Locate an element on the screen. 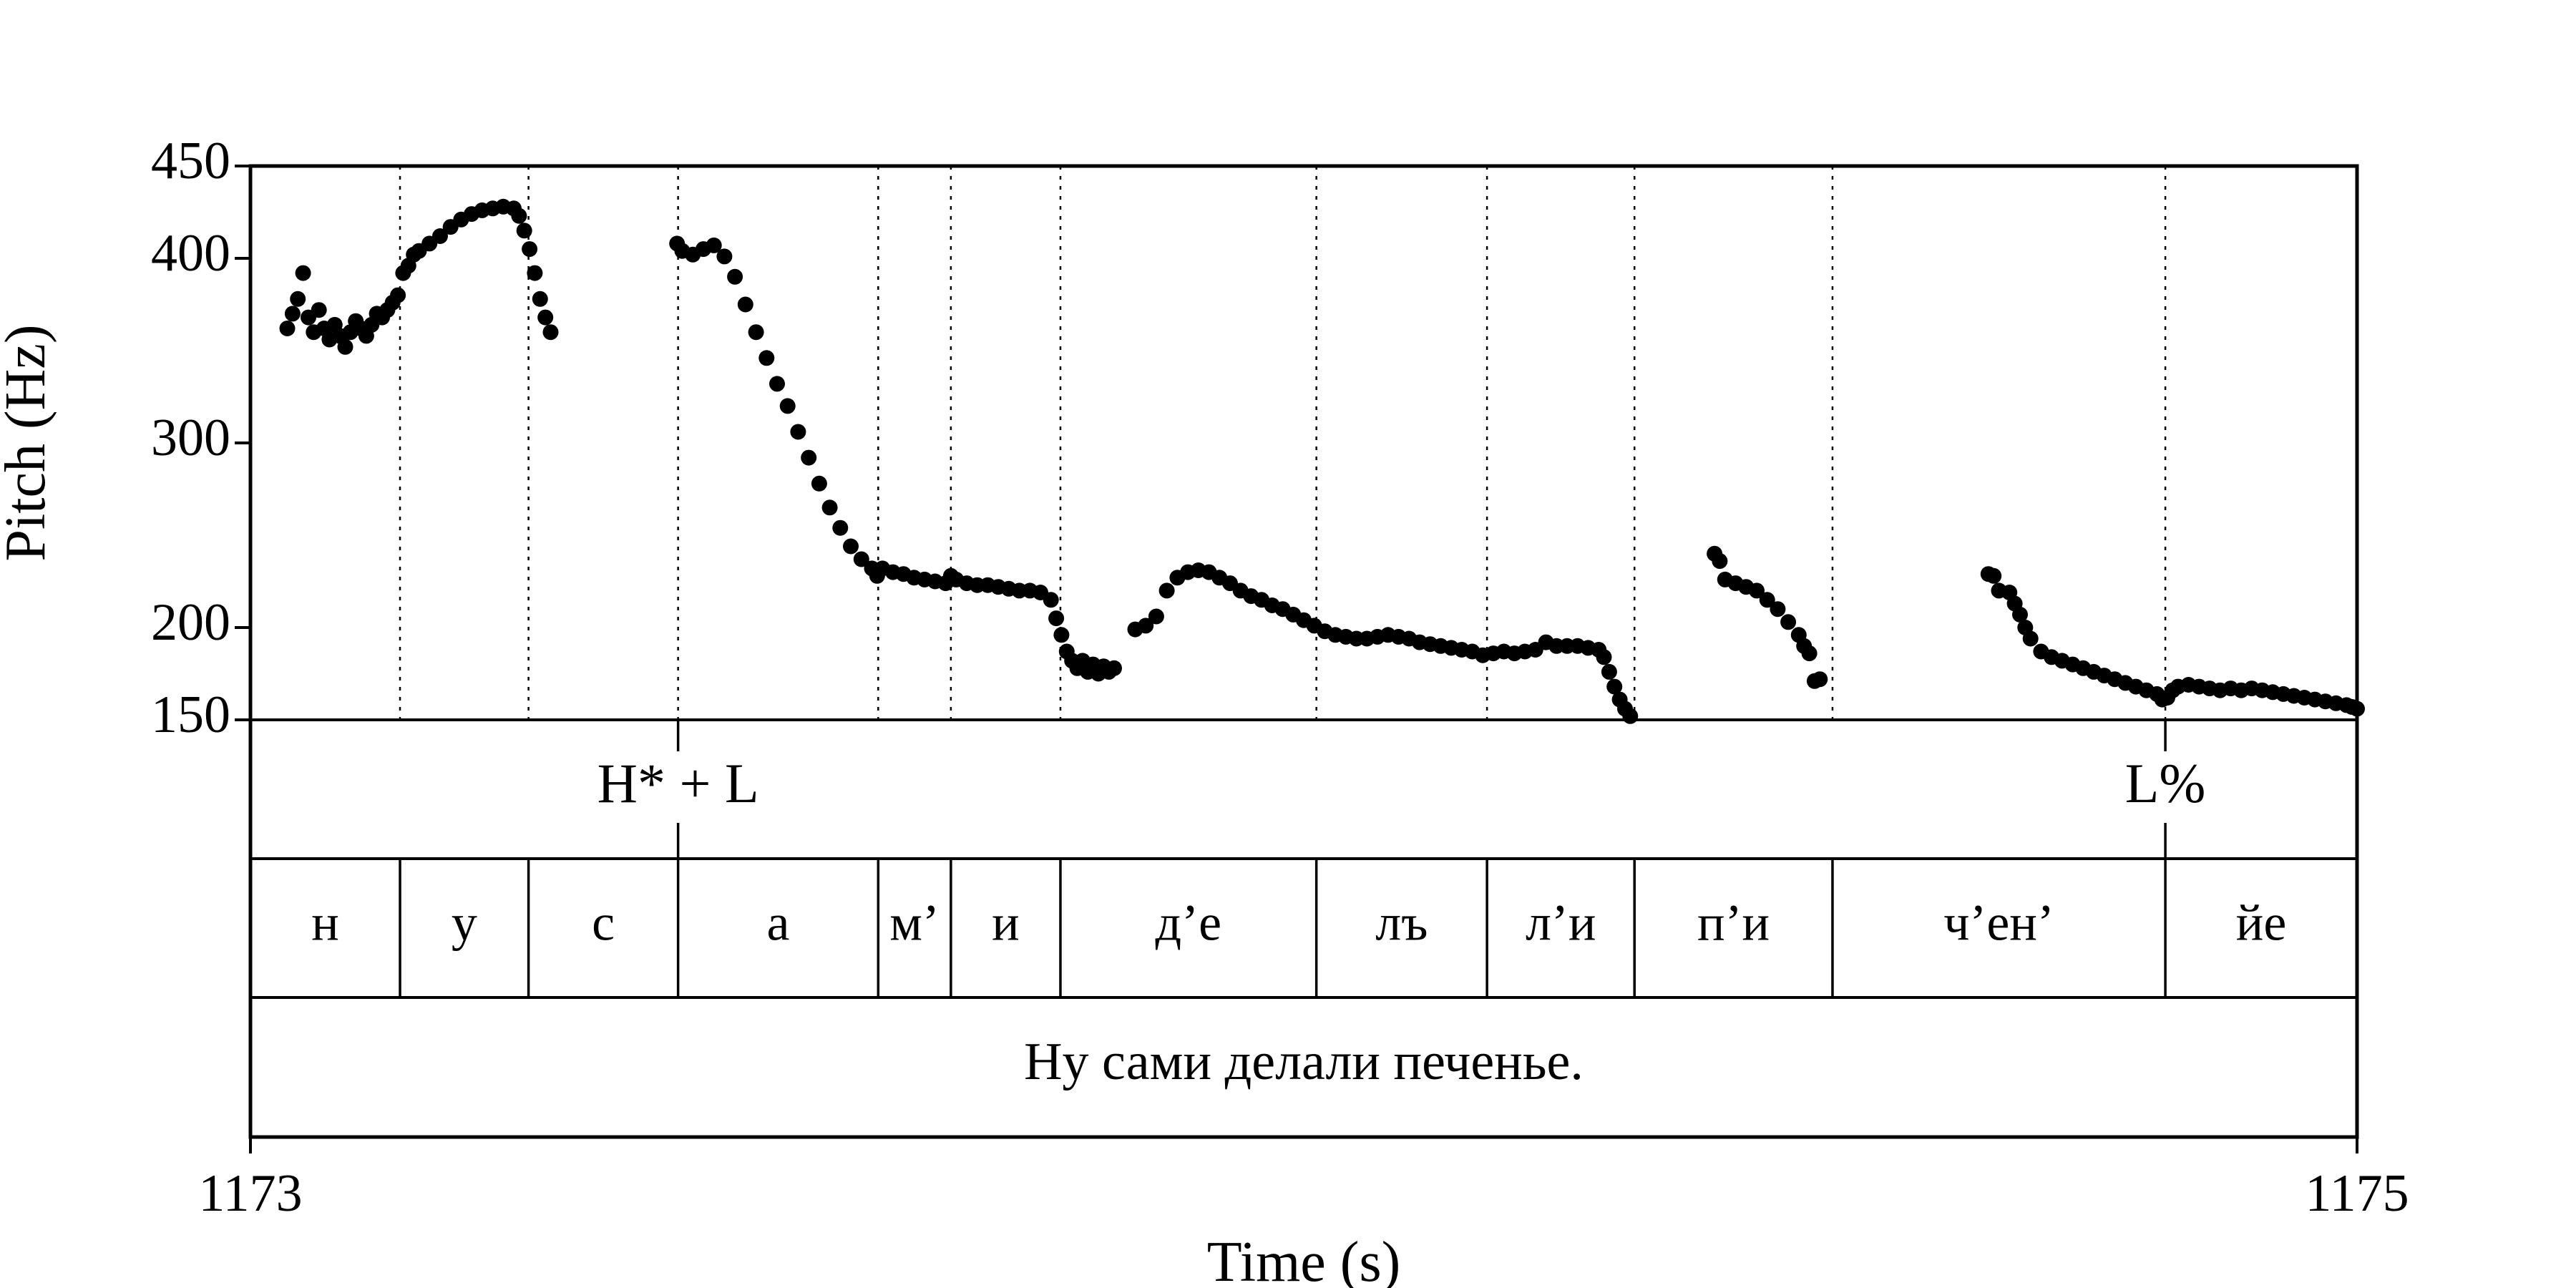 Image resolution: width=2576 pixels, height=1288 pixels. y-tick-label: 450 is located at coordinates (190, 161).